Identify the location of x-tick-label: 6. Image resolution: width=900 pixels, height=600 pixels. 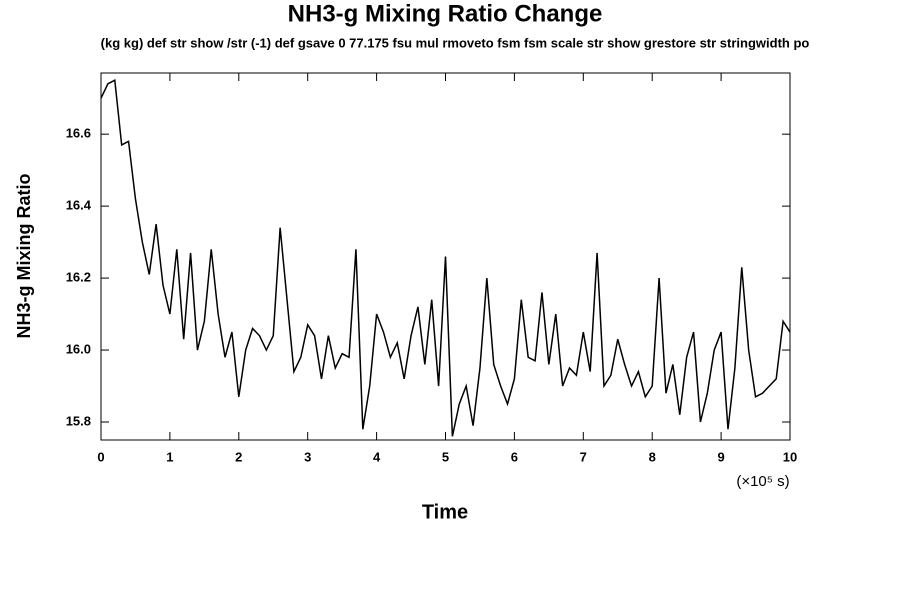
(514, 456).